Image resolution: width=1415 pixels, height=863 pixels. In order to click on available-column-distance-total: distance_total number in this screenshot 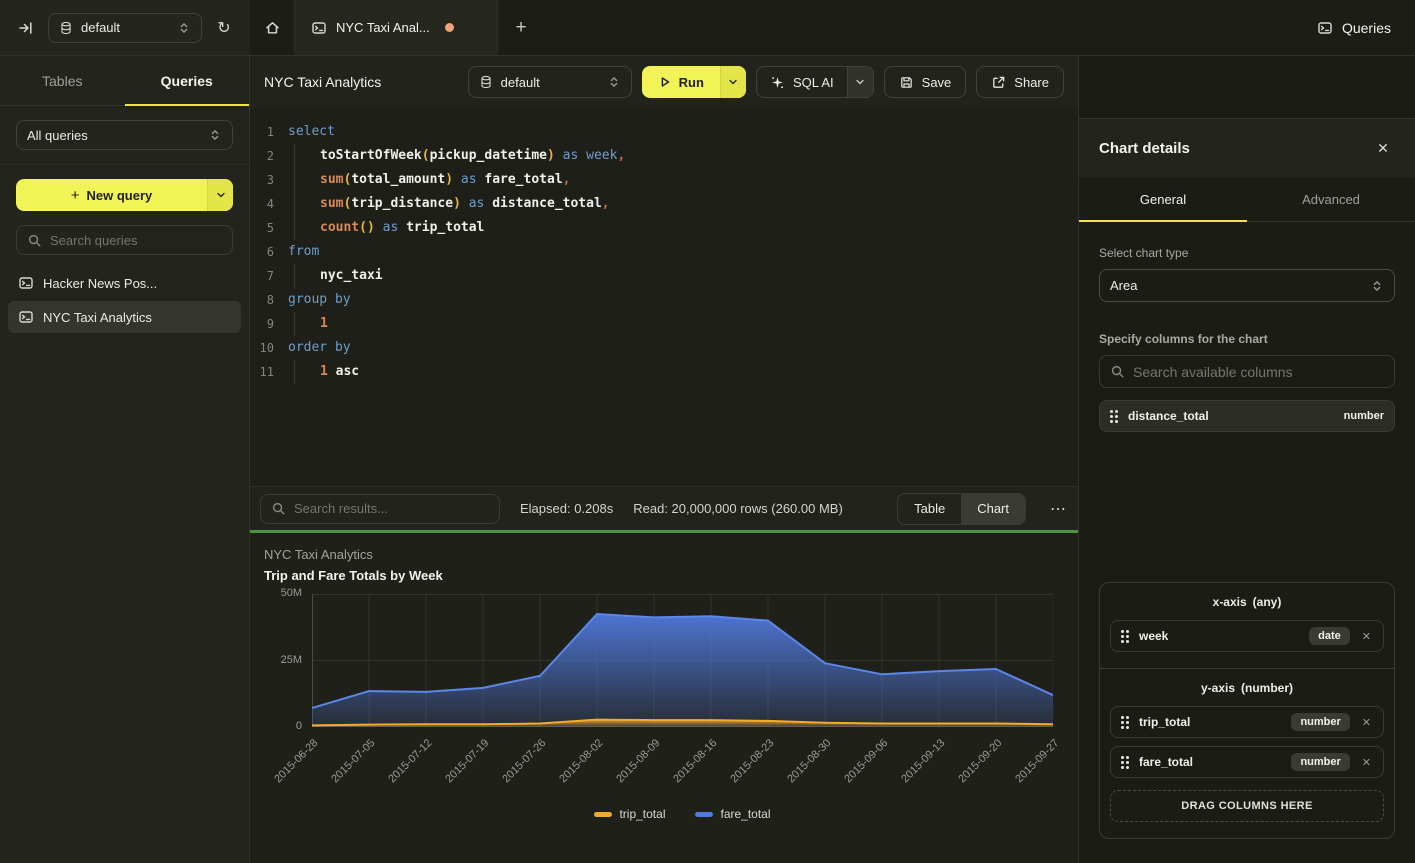, I will do `click(1247, 416)`.